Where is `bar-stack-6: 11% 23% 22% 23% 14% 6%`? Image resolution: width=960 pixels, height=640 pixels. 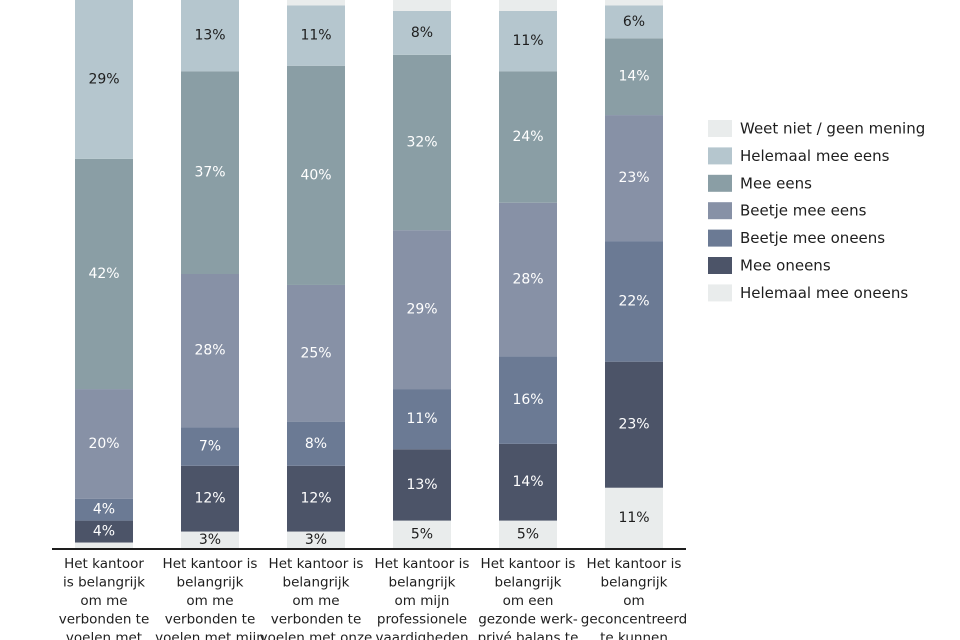
bar-stack-6: 11% 23% 22% 23% 14% 6% is located at coordinates (634, 274).